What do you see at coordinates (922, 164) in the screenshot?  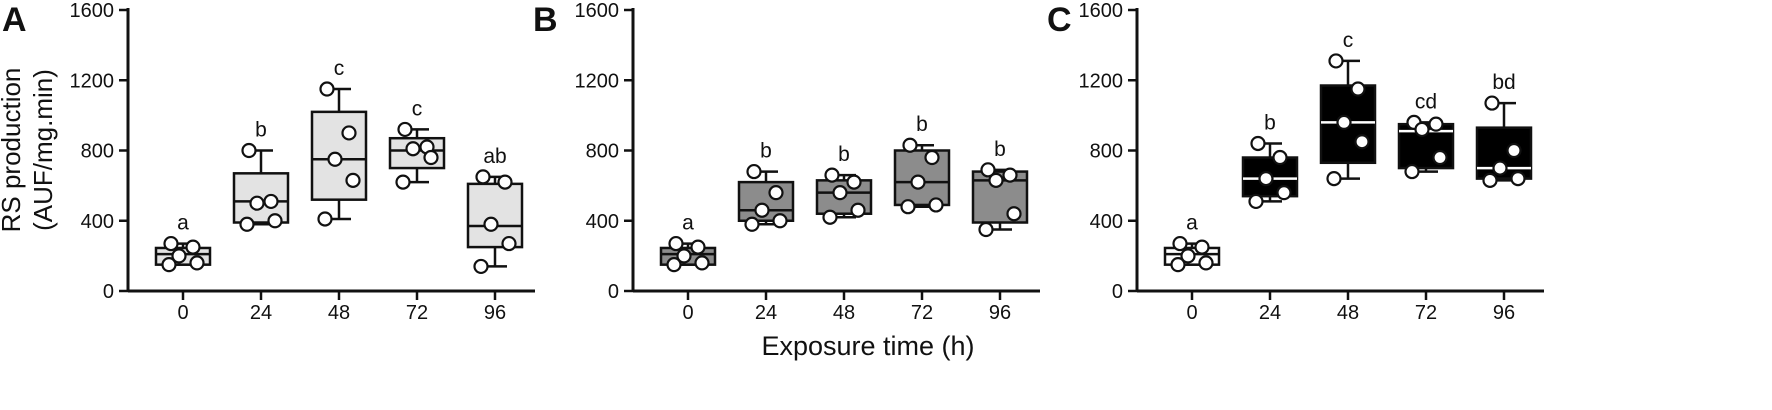 I see `box-72: b` at bounding box center [922, 164].